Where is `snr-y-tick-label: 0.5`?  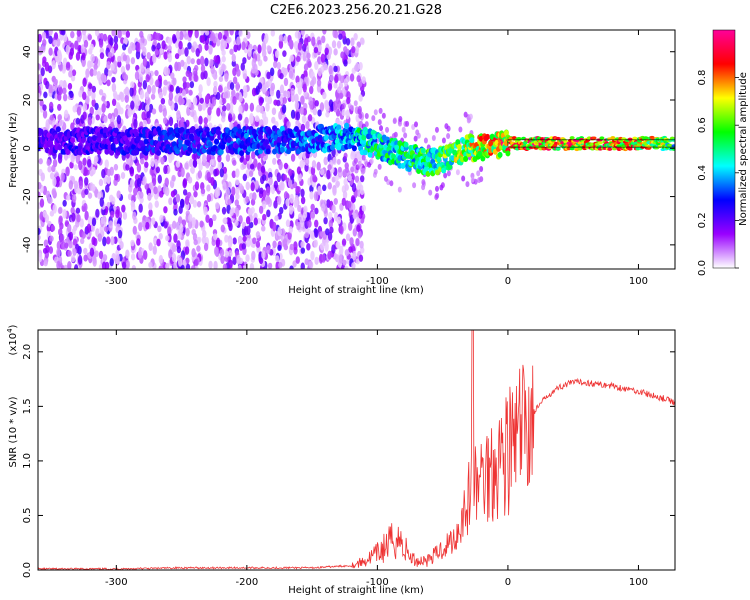 snr-y-tick-label: 0.5 is located at coordinates (27, 516).